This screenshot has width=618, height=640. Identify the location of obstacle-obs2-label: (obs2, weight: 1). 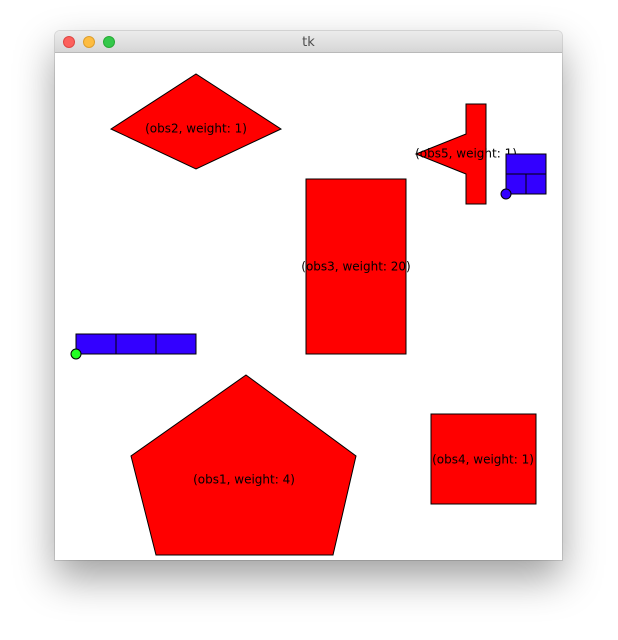
(196, 129).